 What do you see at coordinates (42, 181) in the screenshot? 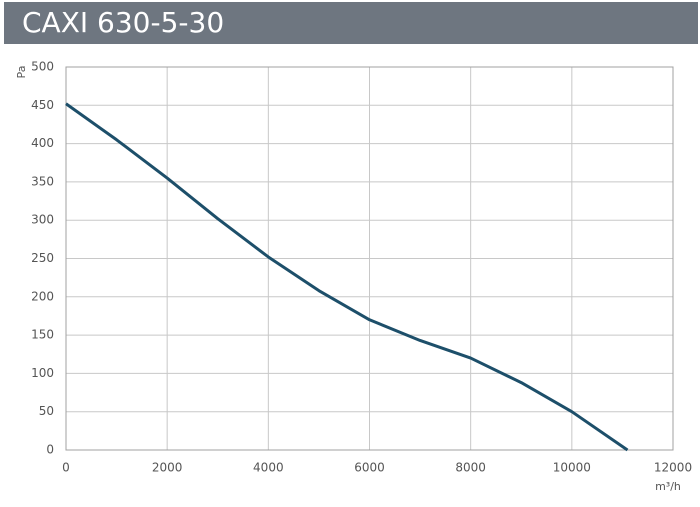
I see `y-tick-label: 350` at bounding box center [42, 181].